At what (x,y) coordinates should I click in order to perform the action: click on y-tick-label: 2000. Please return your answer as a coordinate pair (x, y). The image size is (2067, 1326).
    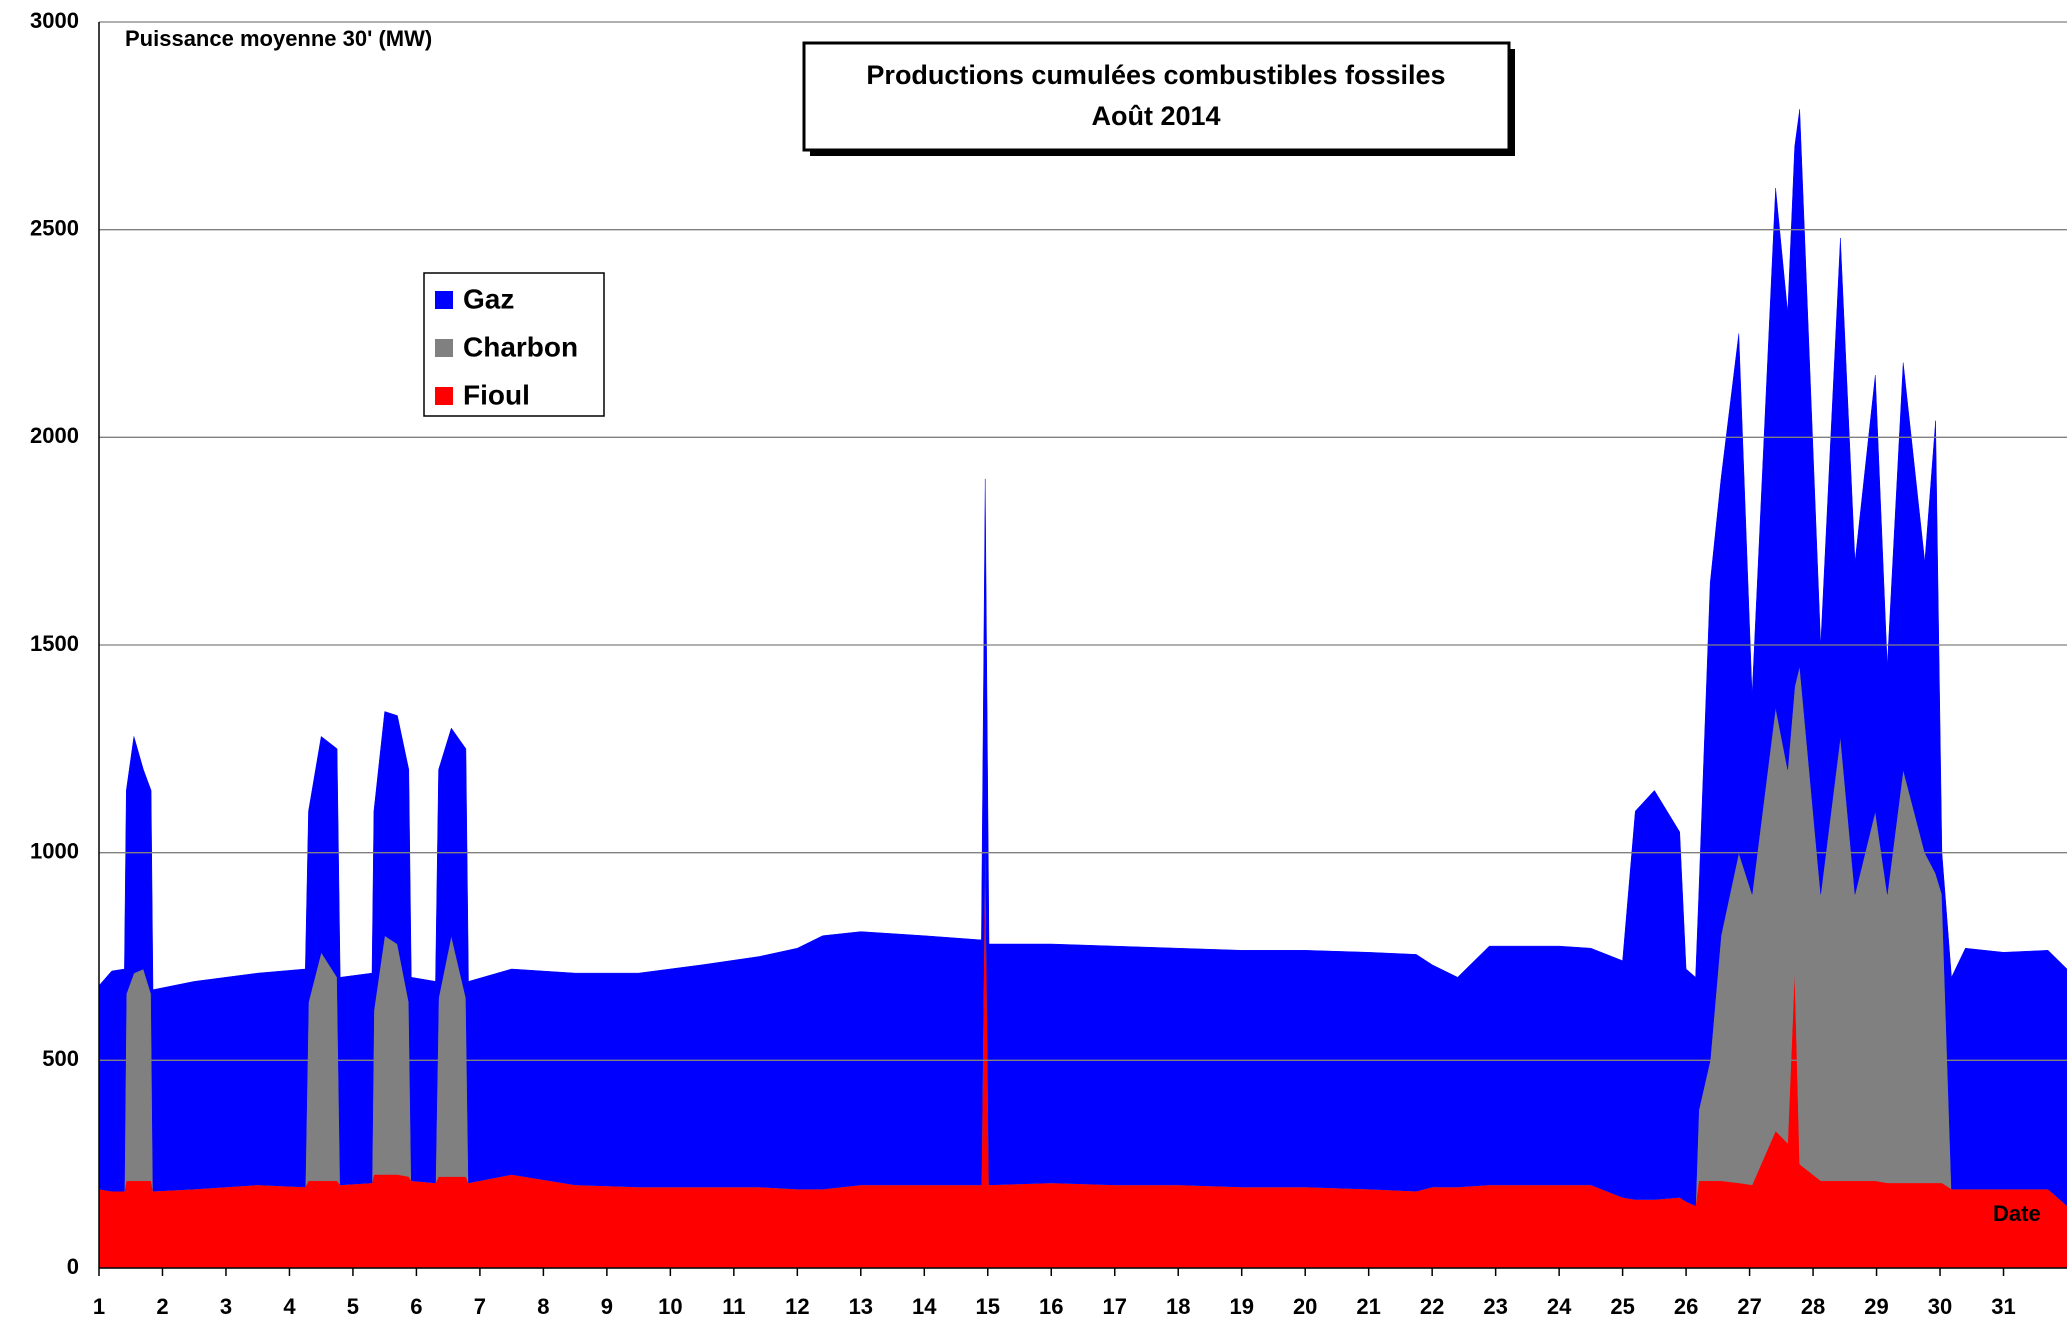
    Looking at the image, I should click on (54, 435).